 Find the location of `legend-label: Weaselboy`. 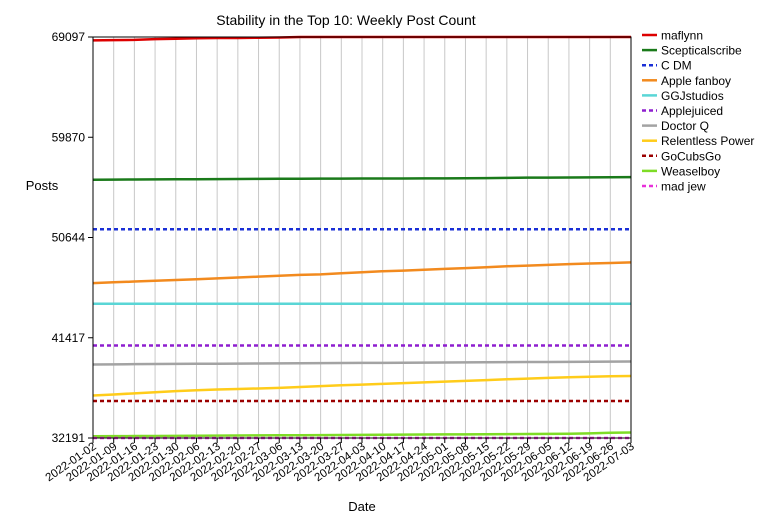

legend-label: Weaselboy is located at coordinates (690, 171).